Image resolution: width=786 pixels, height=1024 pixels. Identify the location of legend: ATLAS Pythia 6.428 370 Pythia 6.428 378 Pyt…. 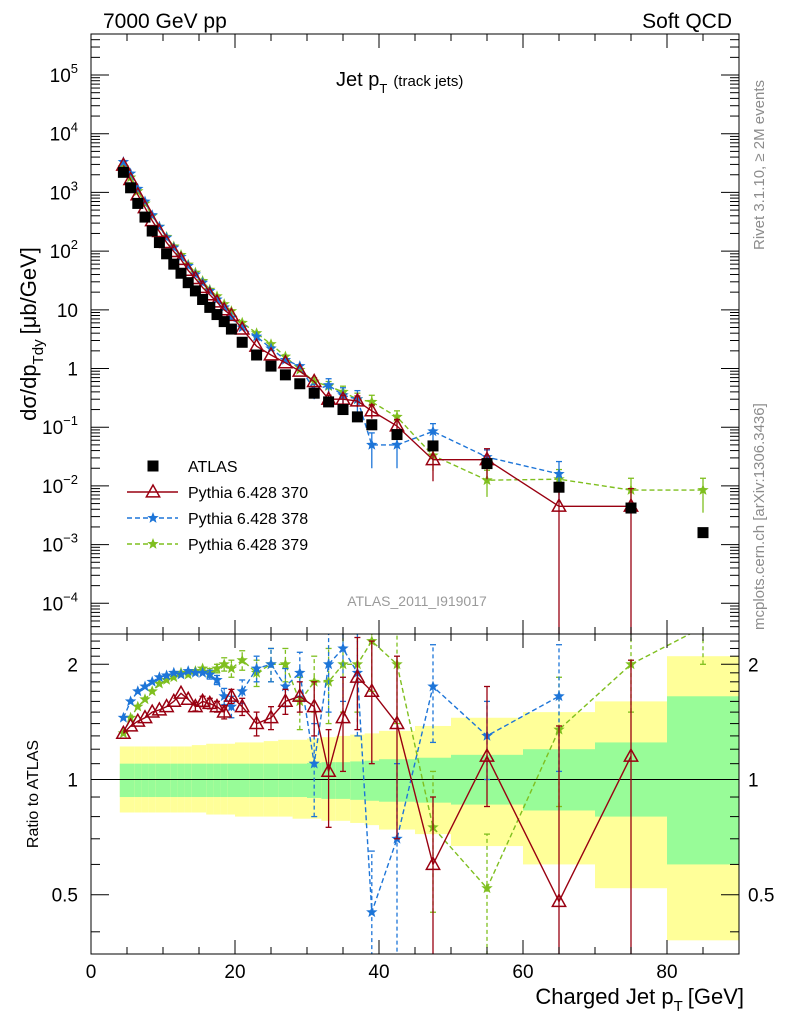
(217, 506).